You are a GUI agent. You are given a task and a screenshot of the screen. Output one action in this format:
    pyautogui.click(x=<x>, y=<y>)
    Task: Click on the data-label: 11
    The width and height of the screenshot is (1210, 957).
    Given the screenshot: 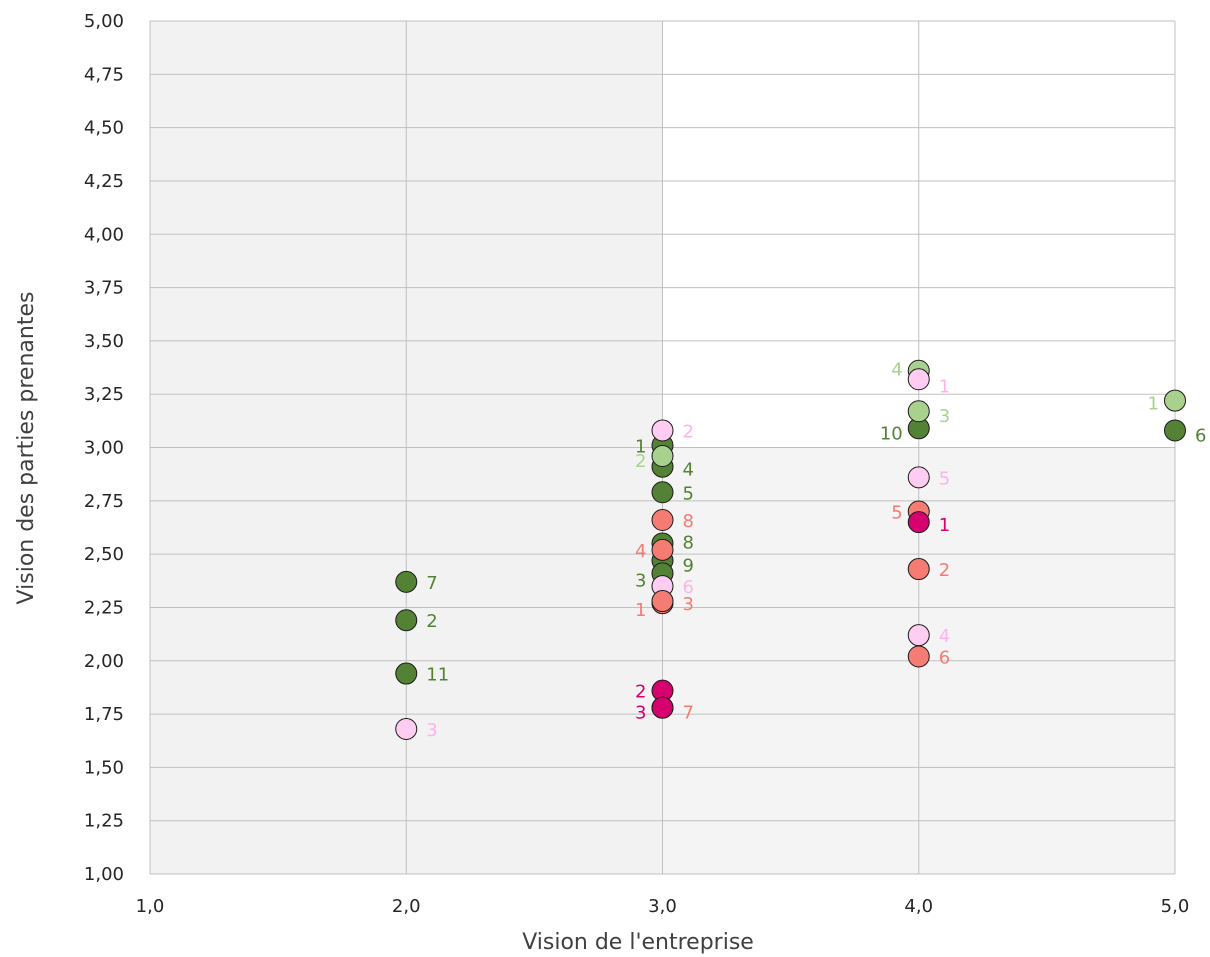 What is the action you would take?
    pyautogui.click(x=437, y=675)
    